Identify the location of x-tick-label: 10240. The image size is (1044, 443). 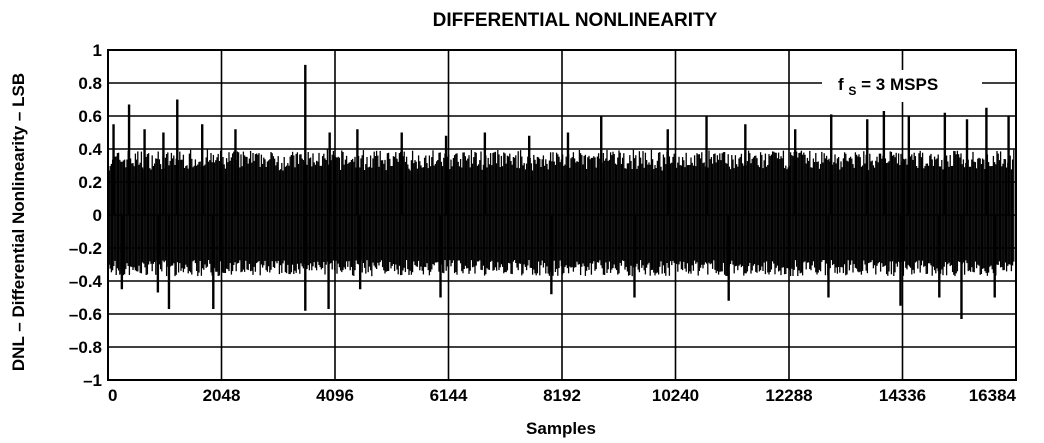
(675, 395).